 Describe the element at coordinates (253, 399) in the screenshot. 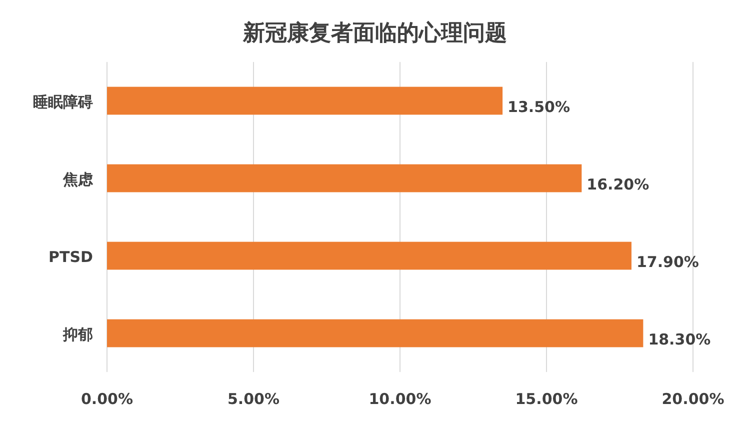

I see `x-tick-label: 5.00%` at that location.